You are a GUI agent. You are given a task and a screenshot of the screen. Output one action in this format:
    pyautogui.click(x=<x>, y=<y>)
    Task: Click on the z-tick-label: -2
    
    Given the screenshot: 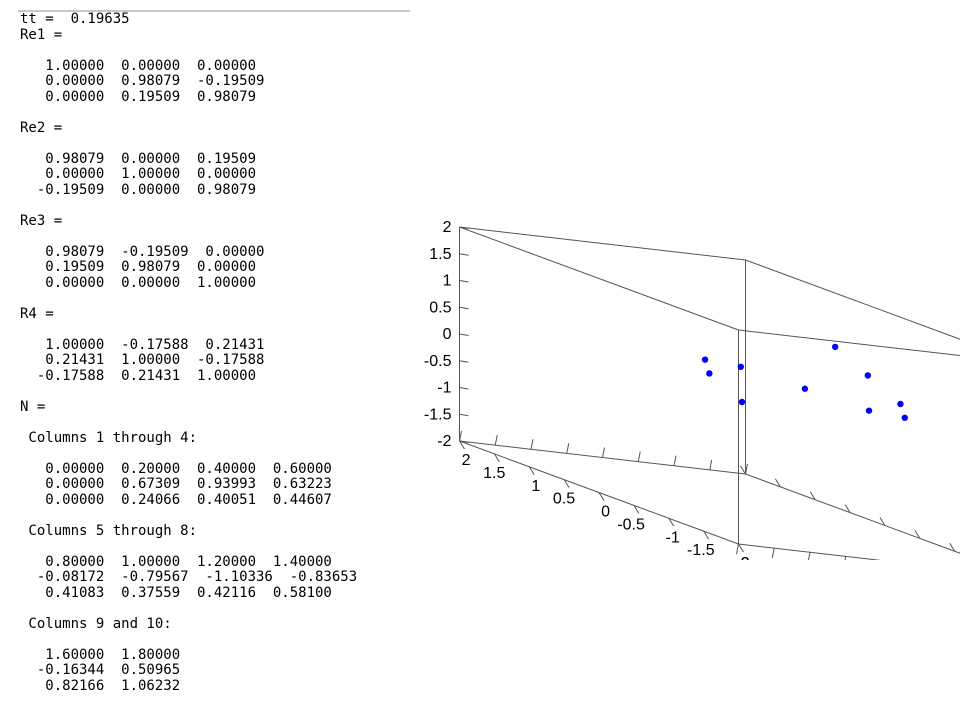 What is the action you would take?
    pyautogui.click(x=444, y=441)
    